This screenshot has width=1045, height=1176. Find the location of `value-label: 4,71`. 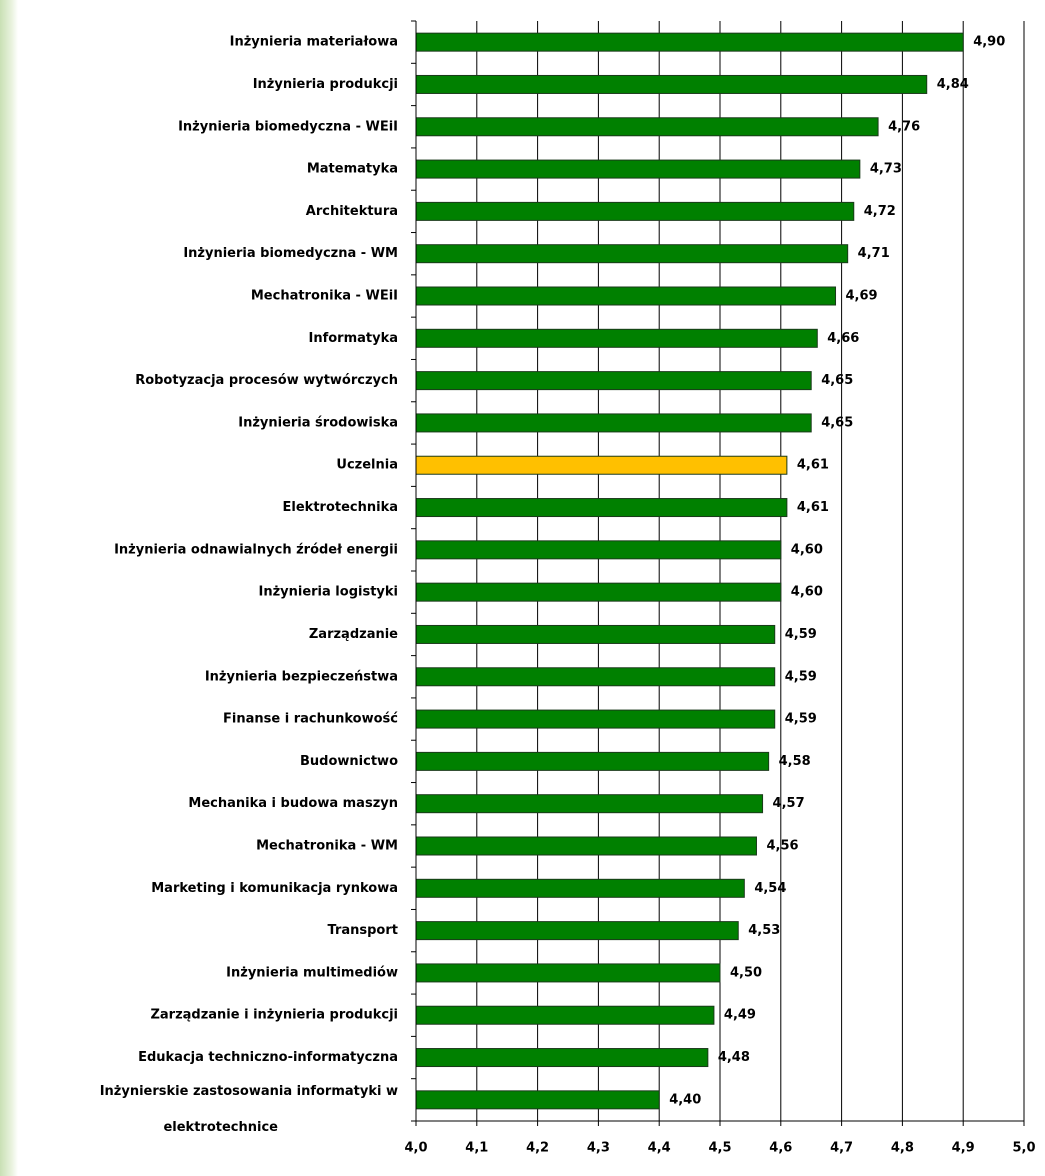

value-label: 4,71 is located at coordinates (874, 253).